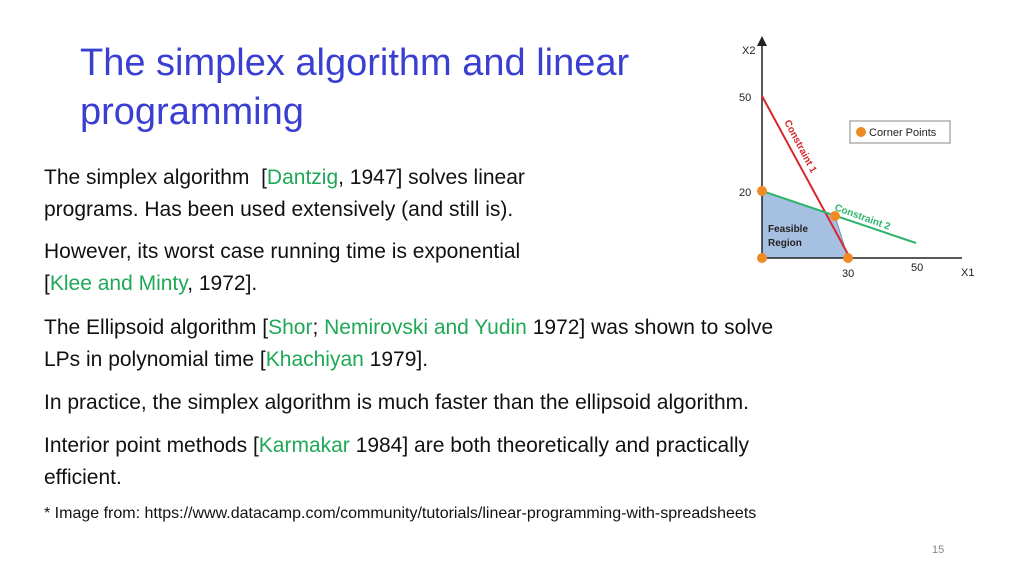 The image size is (1024, 576). Describe the element at coordinates (745, 193) in the screenshot. I see `tick-label: 20` at that location.